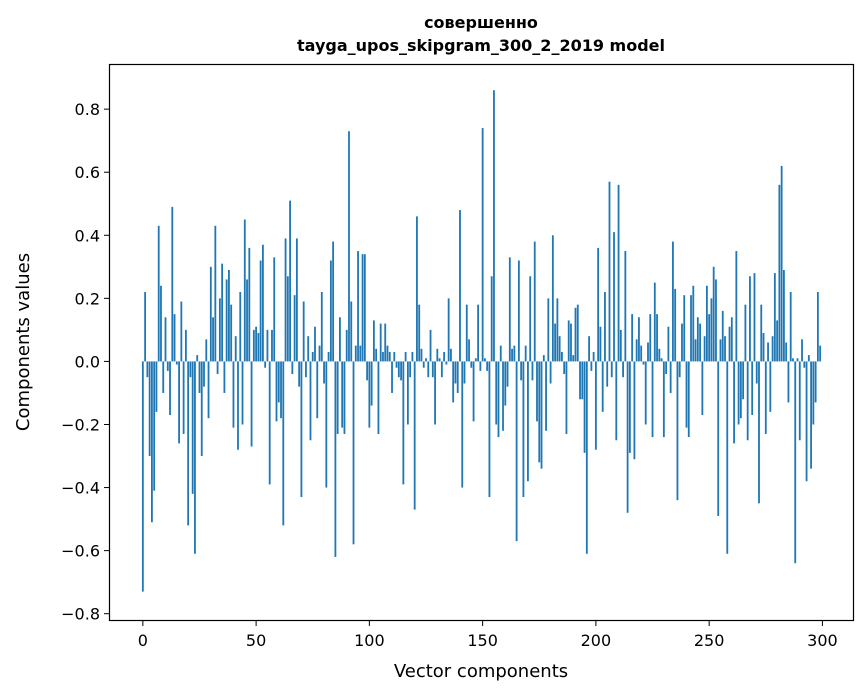 This screenshot has width=867, height=696. I want to click on y-tick-label: 0.6, so click(87, 172).